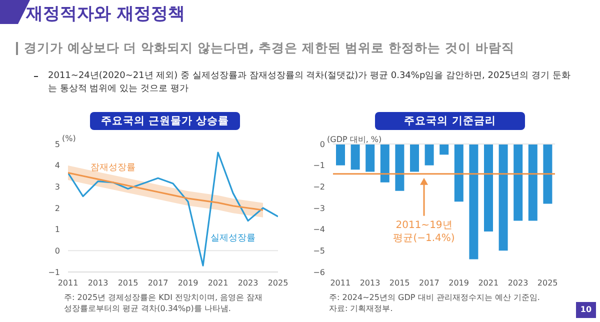 The height and width of the screenshot is (322, 600). Describe the element at coordinates (165, 121) in the screenshot. I see `chart-title: 주요국의 근원물가 상승률` at that location.